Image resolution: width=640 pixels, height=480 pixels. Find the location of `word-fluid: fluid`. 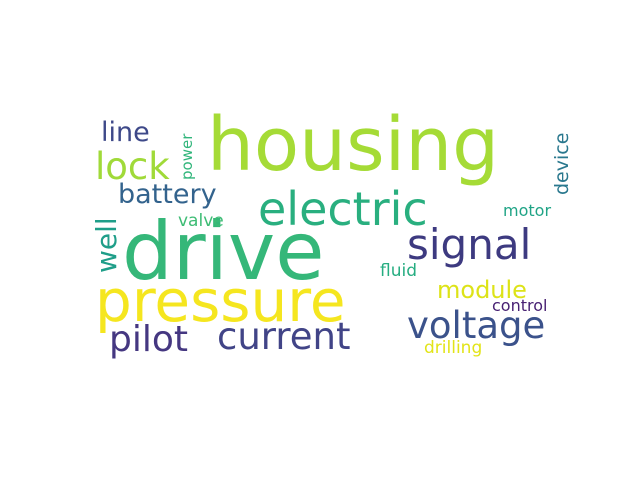

word-fluid: fluid is located at coordinates (398, 271).